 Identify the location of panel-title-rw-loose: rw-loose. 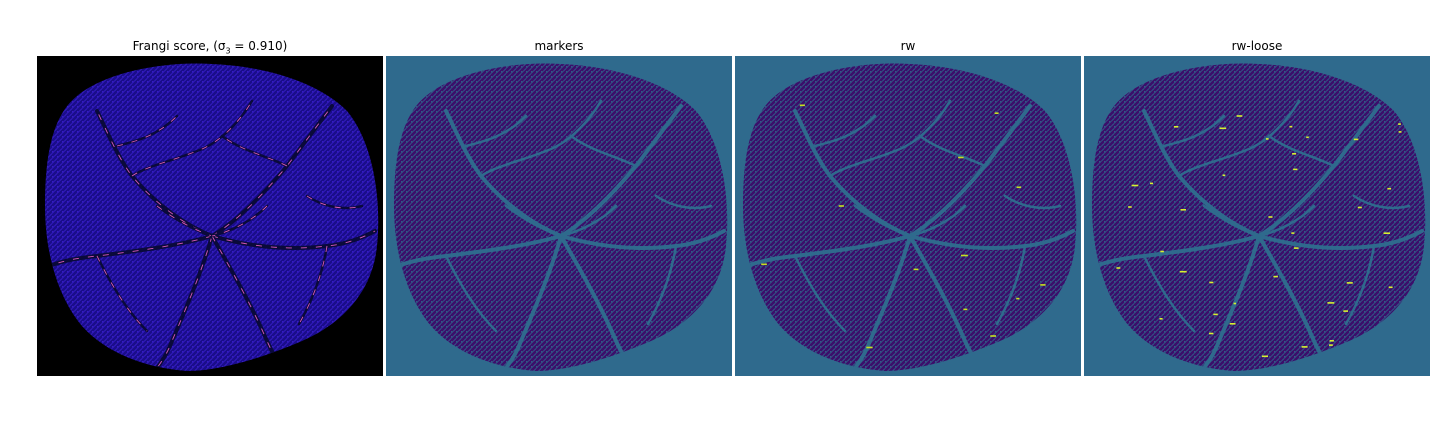
(1257, 46).